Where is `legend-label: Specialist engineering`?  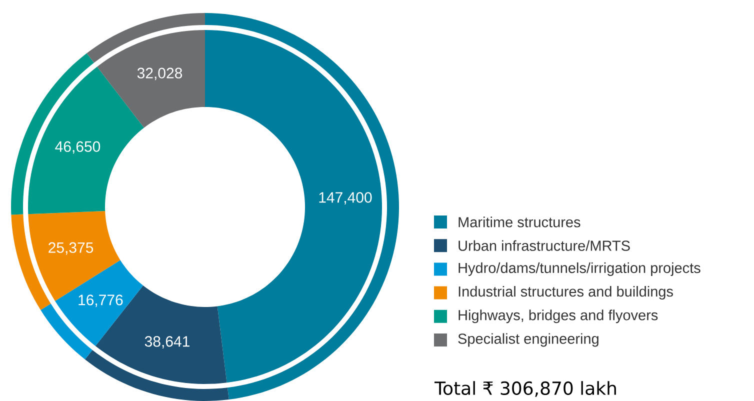
legend-label: Specialist engineering is located at coordinates (528, 340).